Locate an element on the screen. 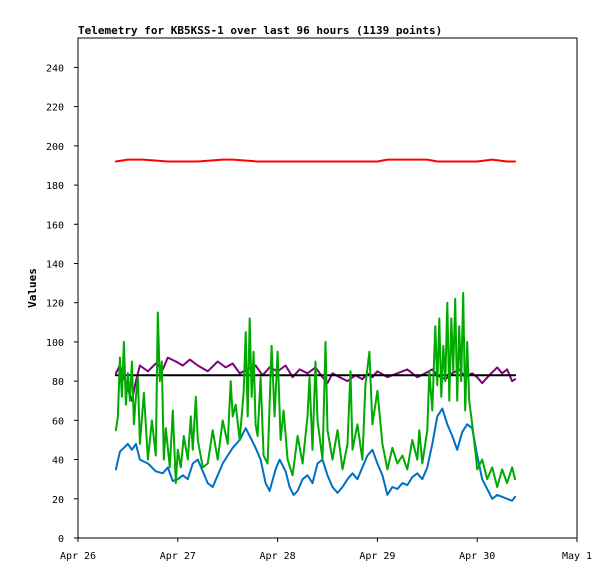 The height and width of the screenshot is (579, 615). x-axis: Apr 26 Apr 27 Apr 28 Apr 29 Apr 30 May 1 is located at coordinates (326, 550).